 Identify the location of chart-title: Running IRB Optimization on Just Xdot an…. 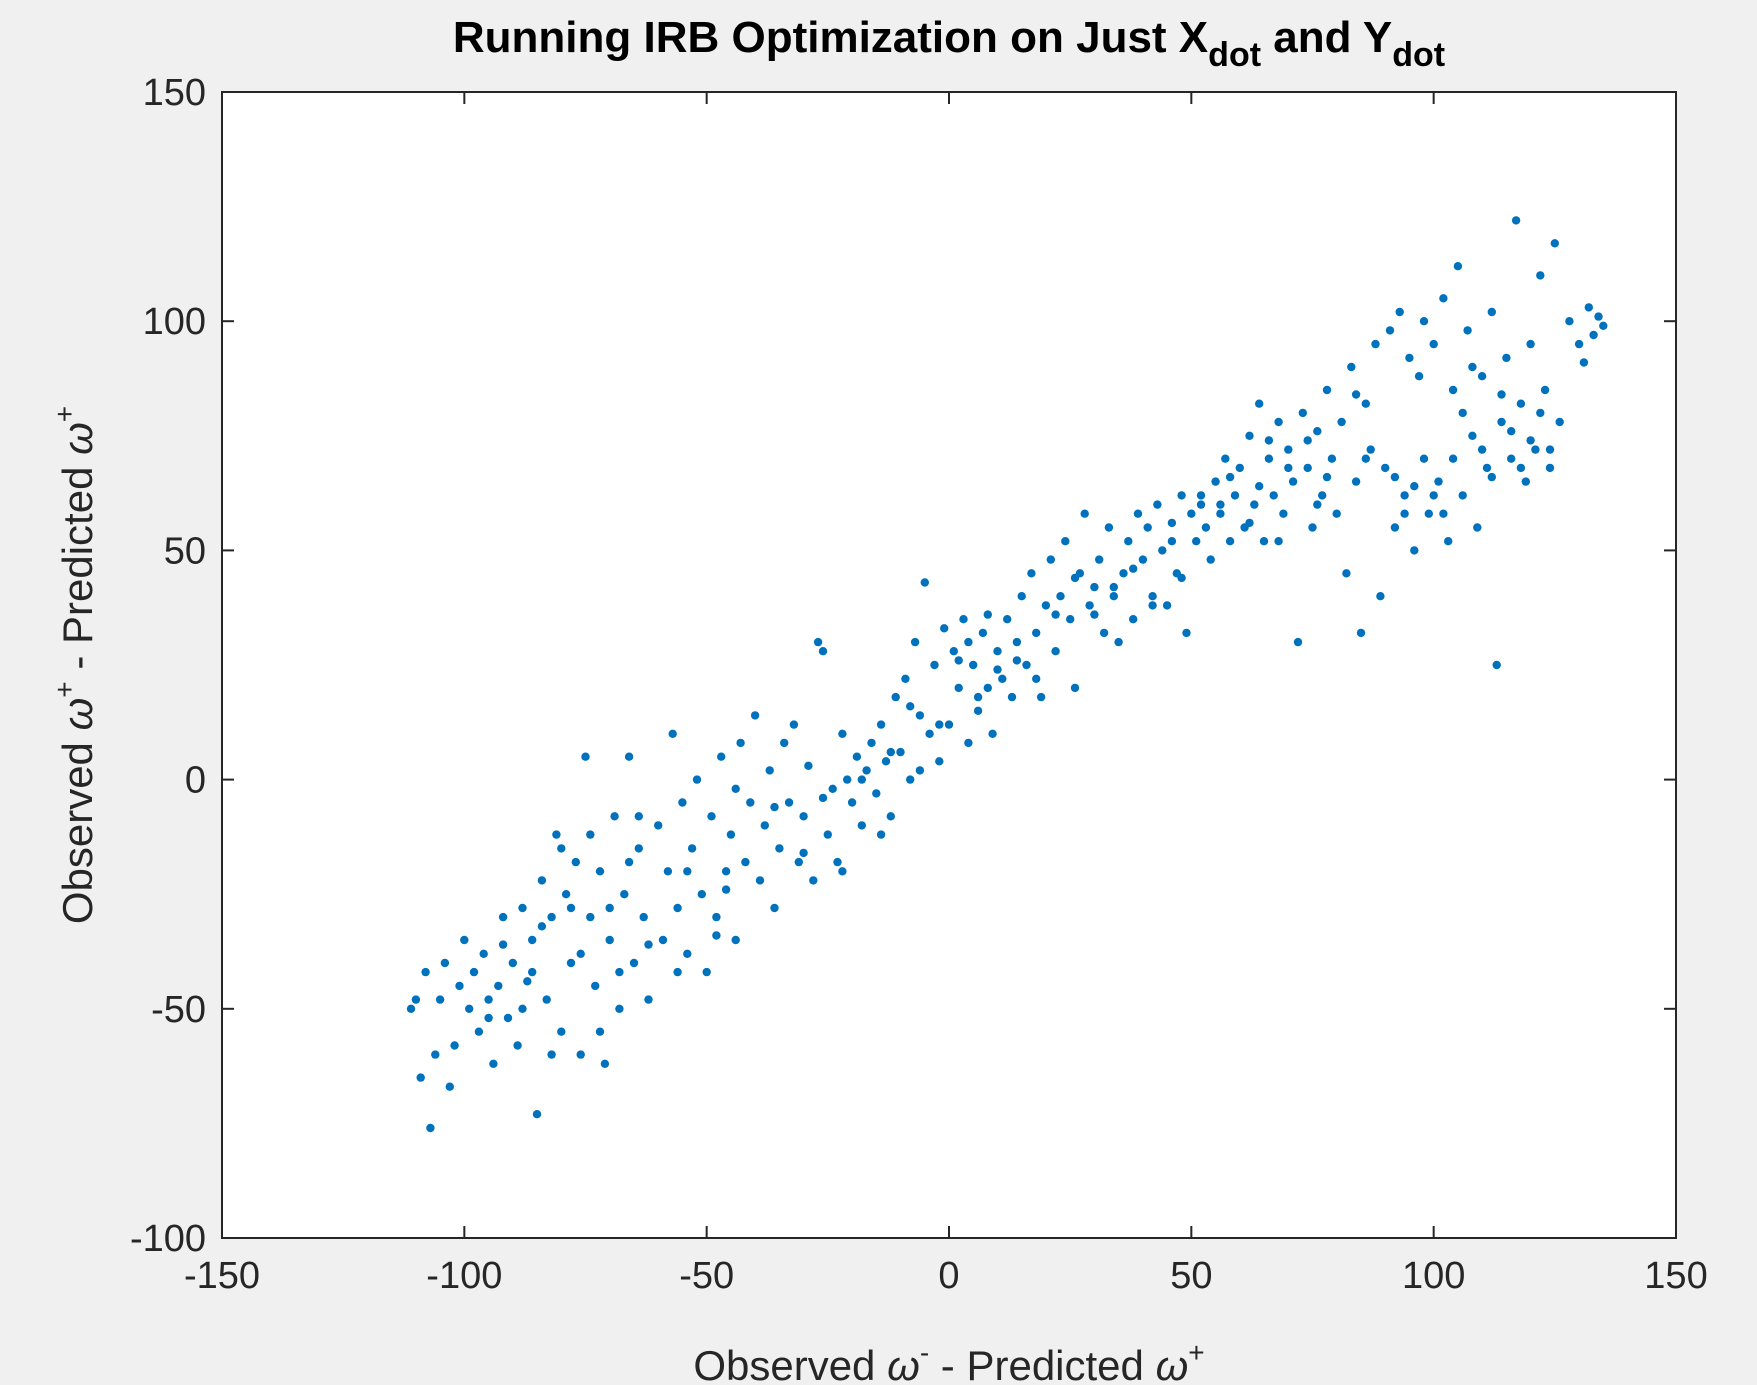
(949, 43).